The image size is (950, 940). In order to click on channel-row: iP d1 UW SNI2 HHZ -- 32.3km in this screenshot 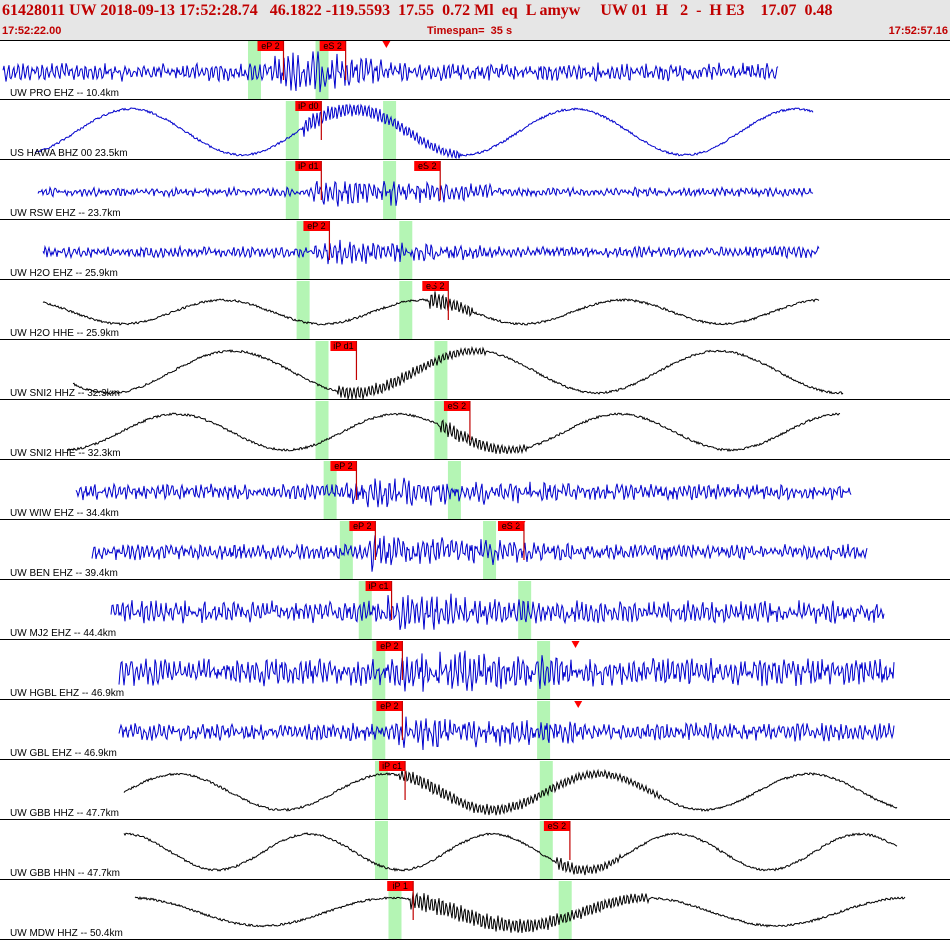, I will do `click(475, 370)`.